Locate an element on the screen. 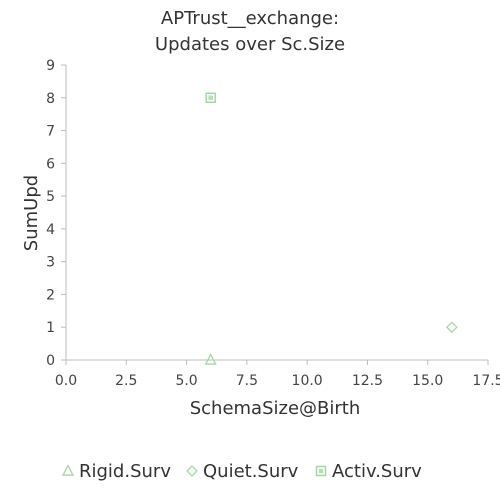 The image size is (500, 500). y-tick-label: 3 is located at coordinates (50, 263).